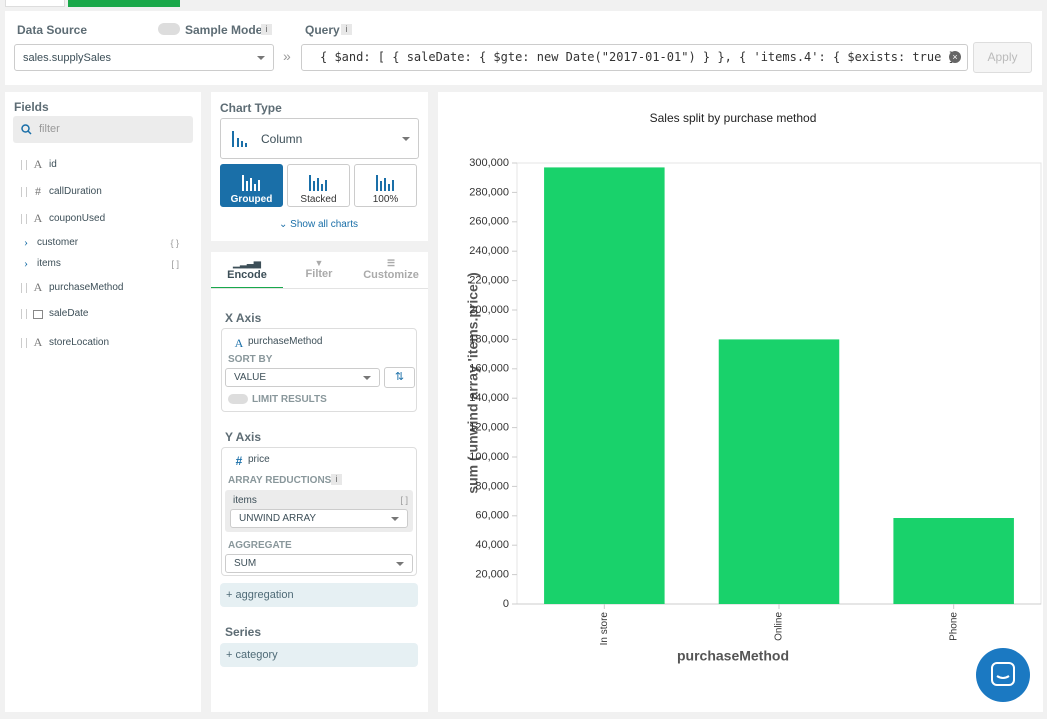 Image resolution: width=1047 pixels, height=719 pixels. What do you see at coordinates (250, 359) in the screenshot?
I see `sort-label: SORT BY` at bounding box center [250, 359].